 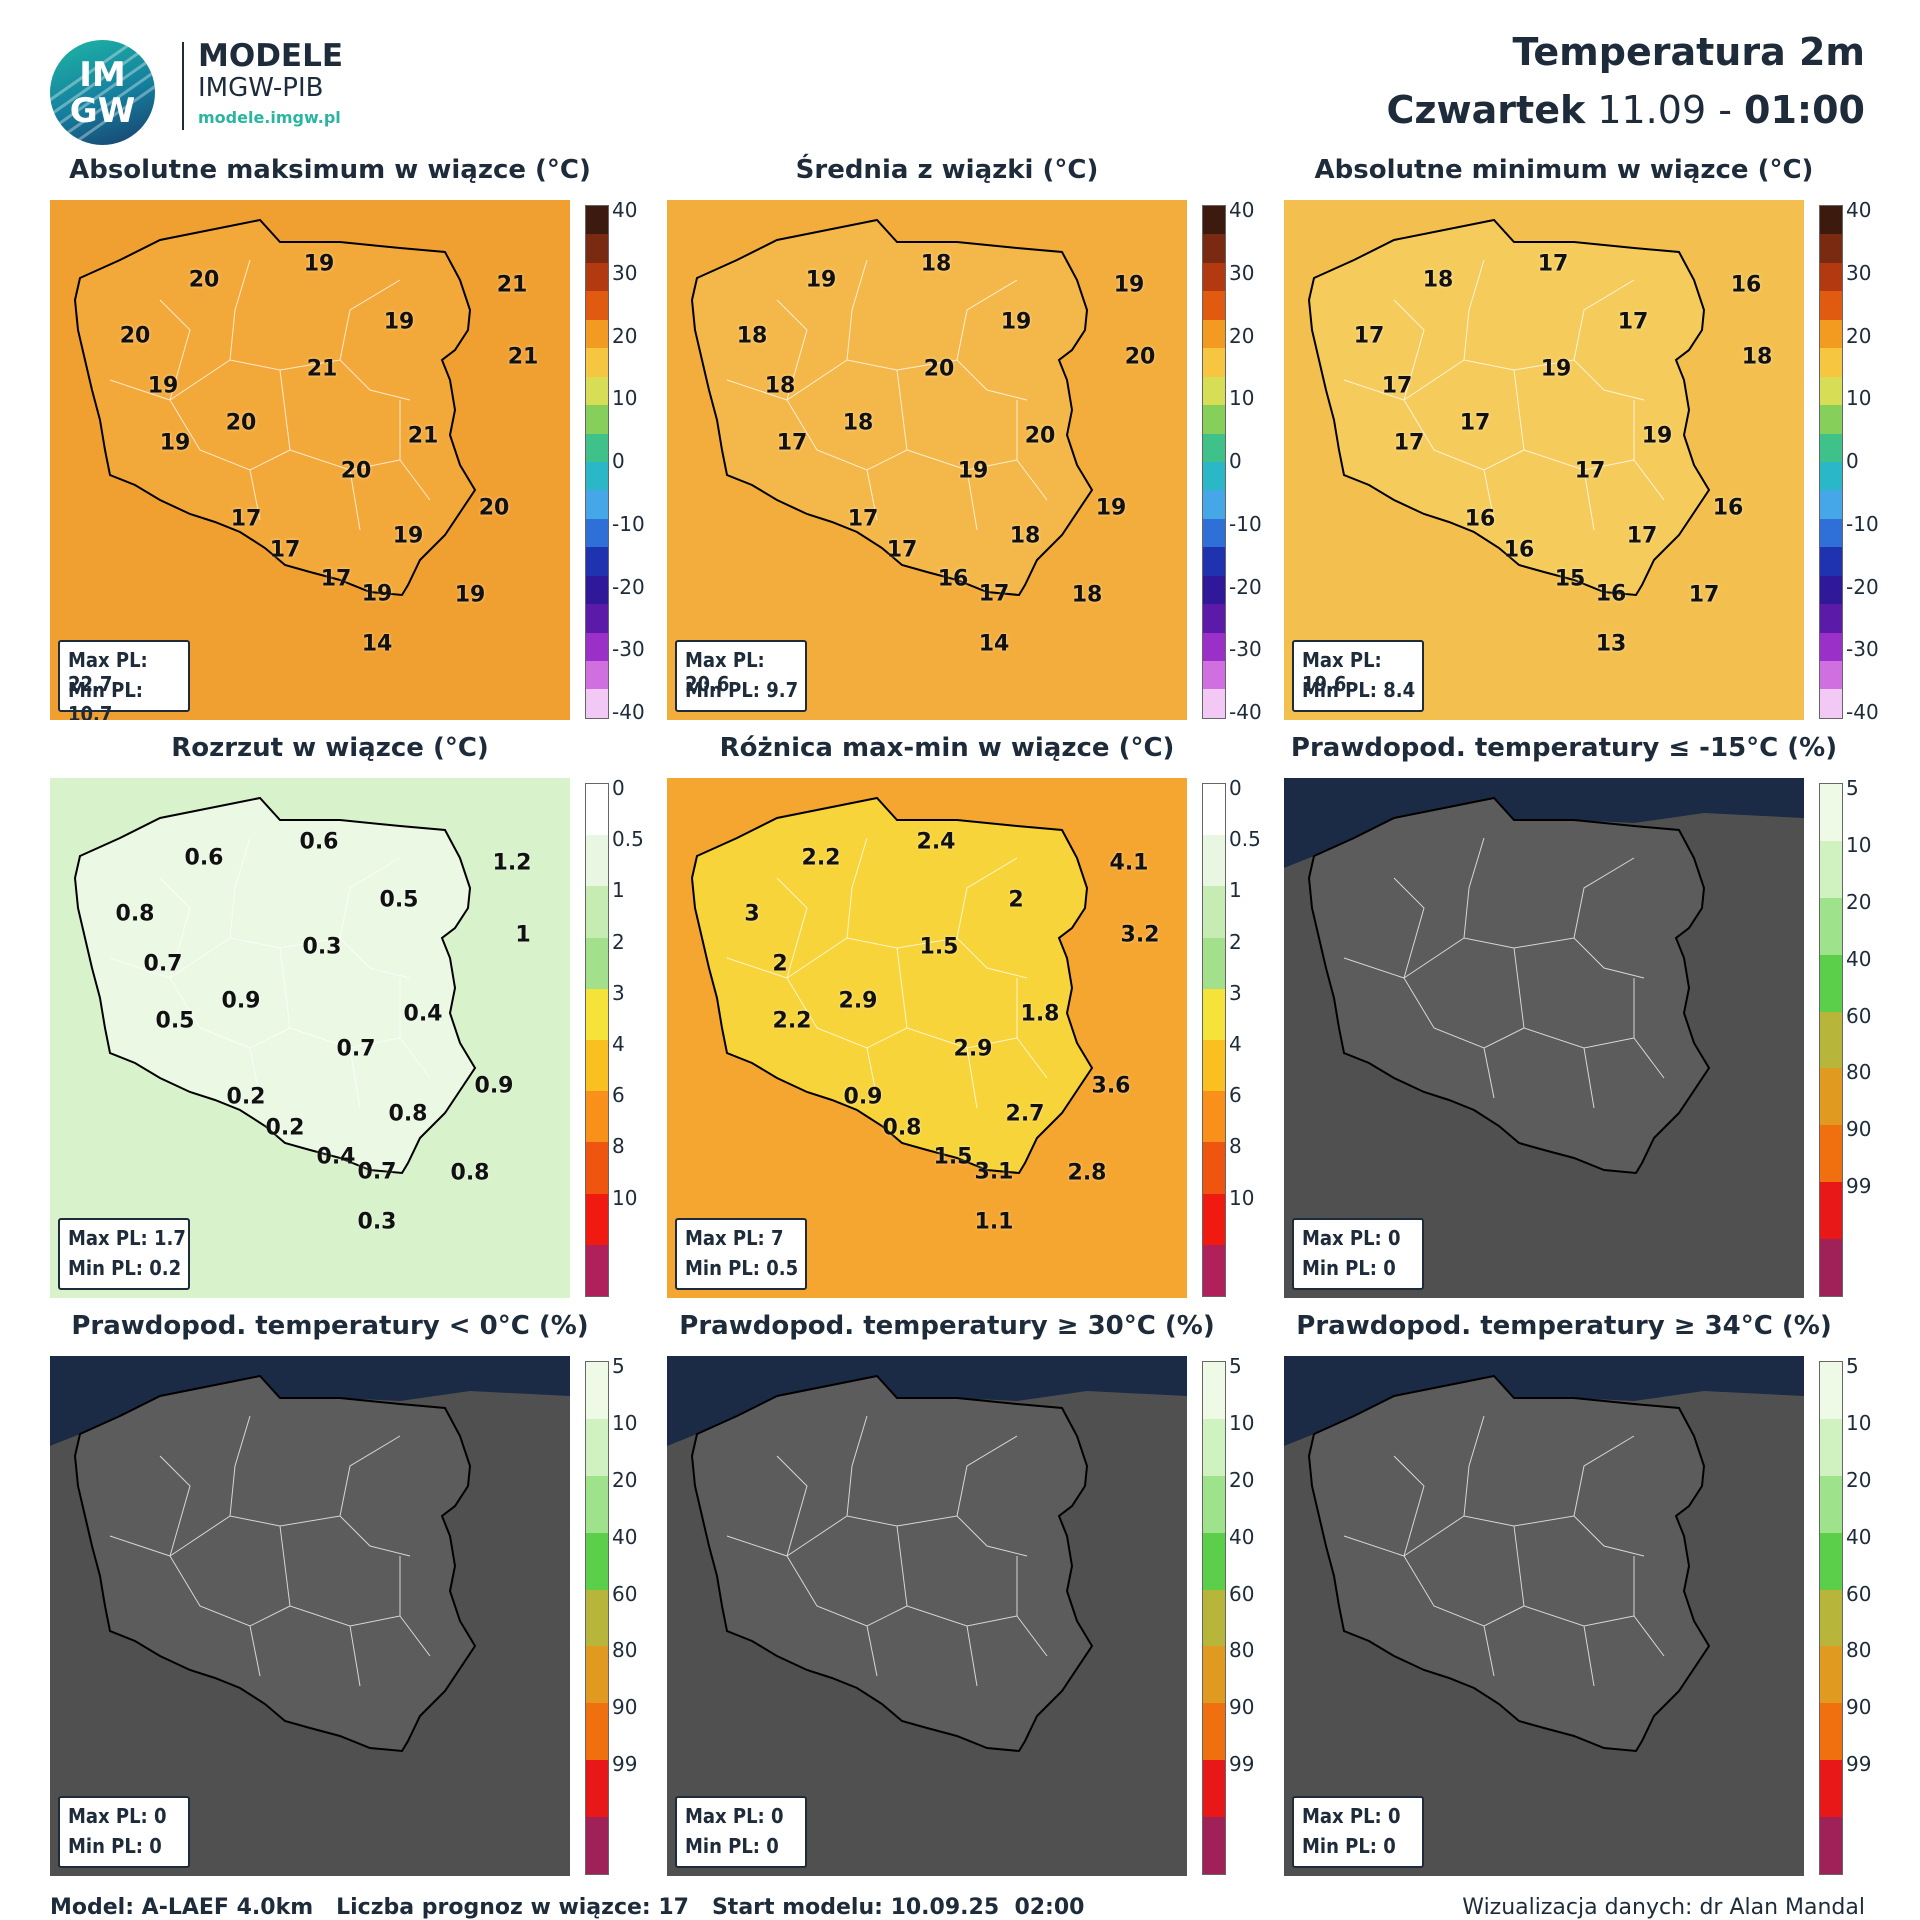 I want to click on credits: Wizualizacja danych: dr Alan Mandal, so click(x=1663, y=1907).